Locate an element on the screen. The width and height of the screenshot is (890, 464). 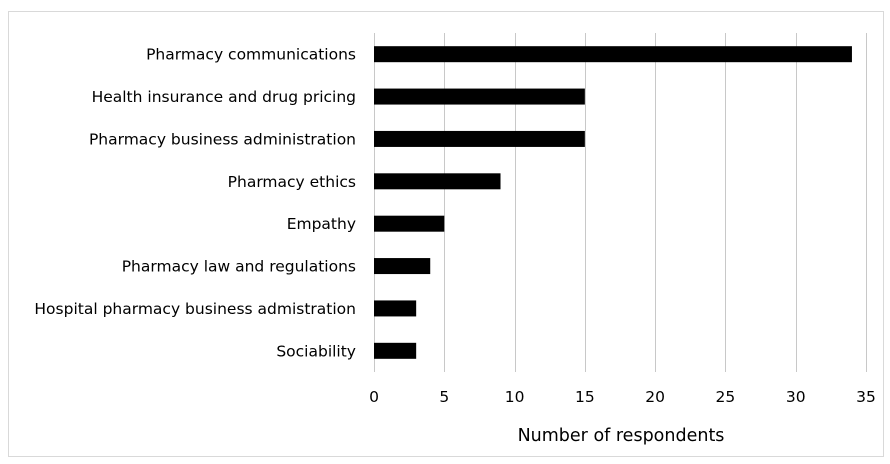
category-label: Pharmacy communications is located at coordinates (251, 55).